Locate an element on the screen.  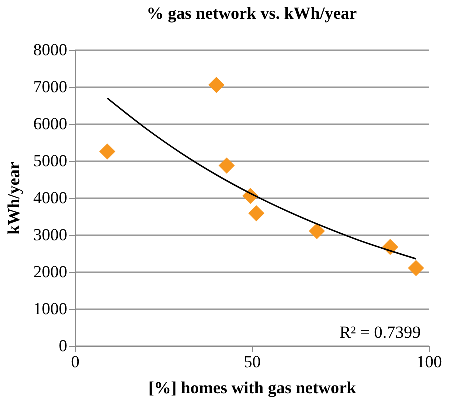
y-tick-label: 5000 is located at coordinates (51, 161).